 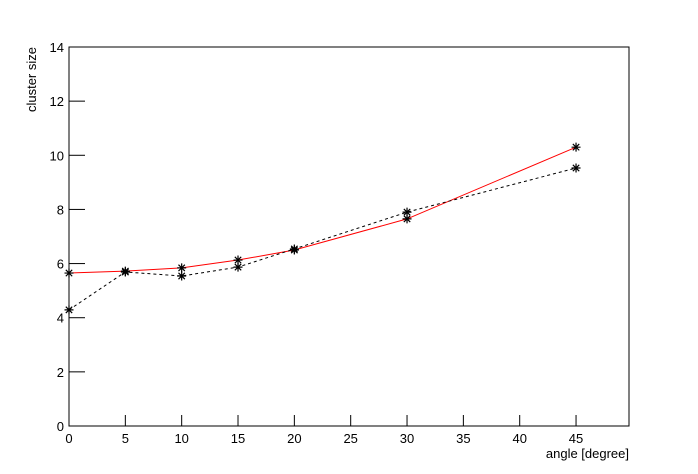 What do you see at coordinates (181, 438) in the screenshot?
I see `x-tick-label: 10` at bounding box center [181, 438].